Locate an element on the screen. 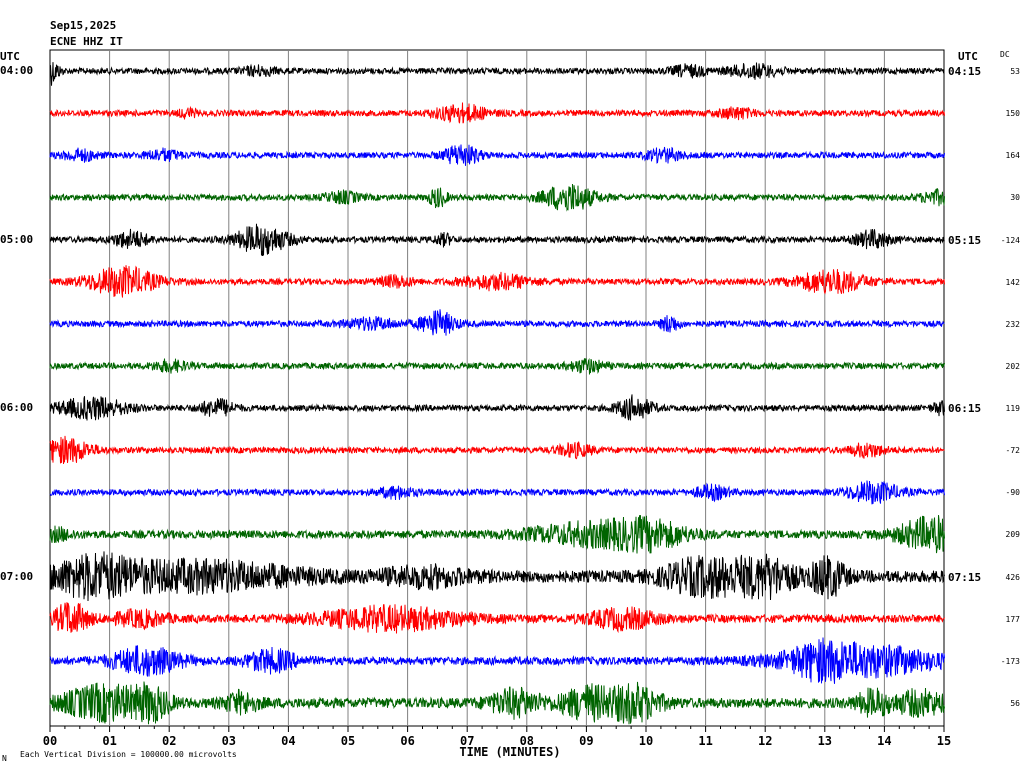 The image size is (1024, 768). dc-value-label: 209 is located at coordinates (1012, 535).